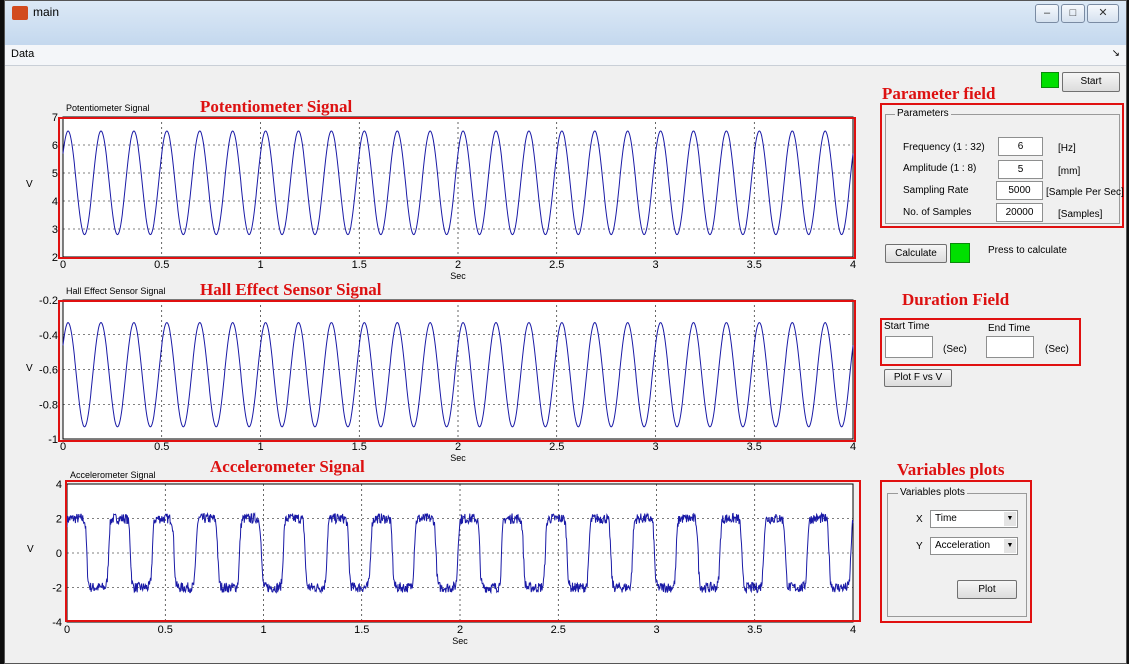 The image size is (1129, 664). Describe the element at coordinates (53, 440) in the screenshot. I see `y-tick-label: -1` at that location.